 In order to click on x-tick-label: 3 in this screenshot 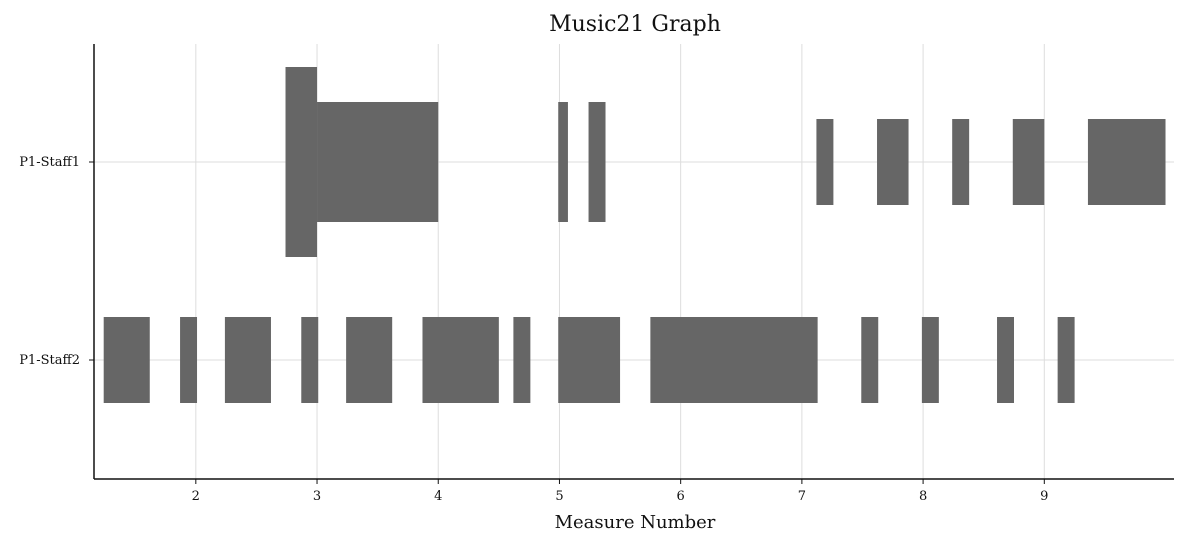, I will do `click(317, 496)`.